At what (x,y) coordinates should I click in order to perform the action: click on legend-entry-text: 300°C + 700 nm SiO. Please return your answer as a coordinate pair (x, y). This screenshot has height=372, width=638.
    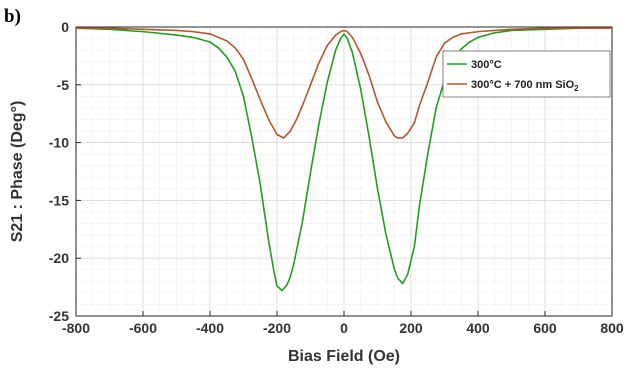
    Looking at the image, I should click on (523, 85).